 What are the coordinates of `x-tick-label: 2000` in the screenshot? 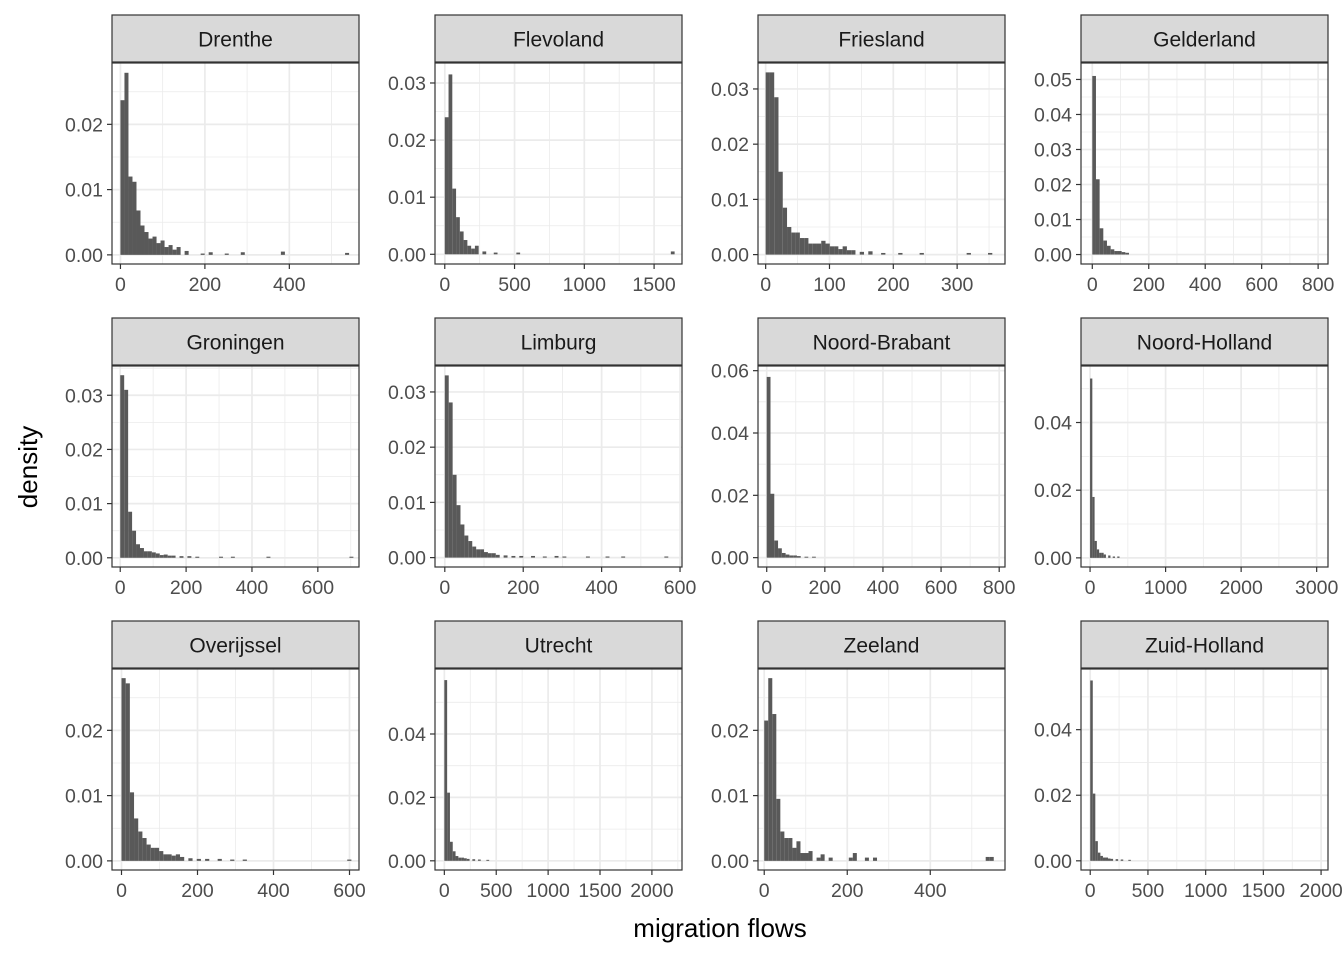 It's located at (652, 891).